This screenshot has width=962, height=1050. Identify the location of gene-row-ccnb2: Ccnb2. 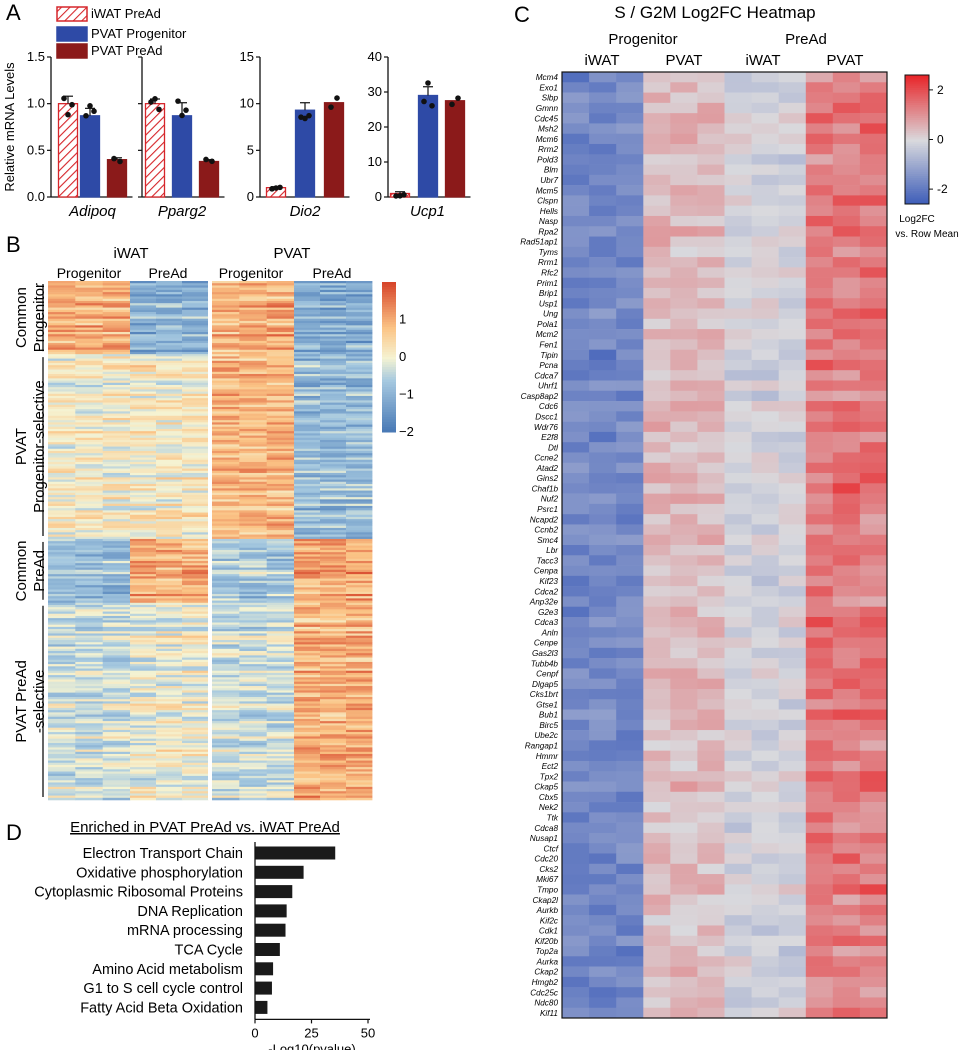
(711, 530).